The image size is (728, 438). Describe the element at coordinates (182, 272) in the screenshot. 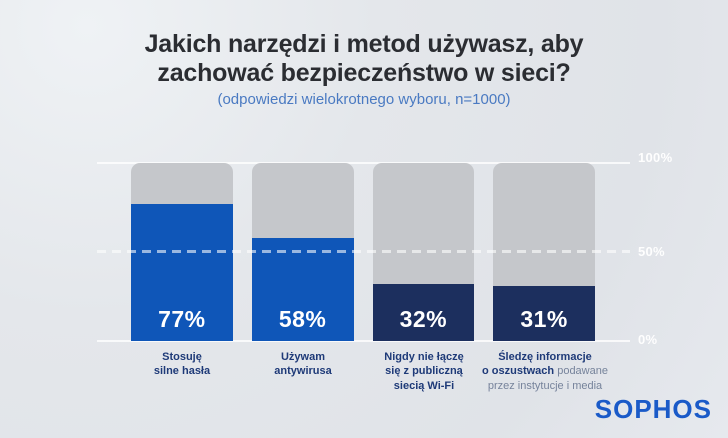

I see `bar-fill: 77%` at that location.